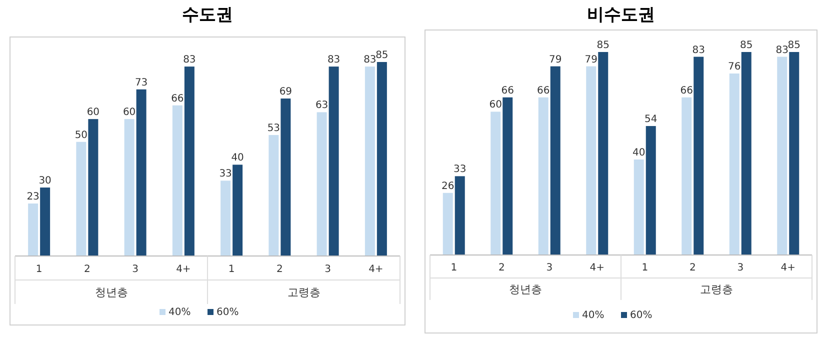 The image size is (827, 337). Describe the element at coordinates (33, 197) in the screenshot. I see `data-label: 23` at that location.